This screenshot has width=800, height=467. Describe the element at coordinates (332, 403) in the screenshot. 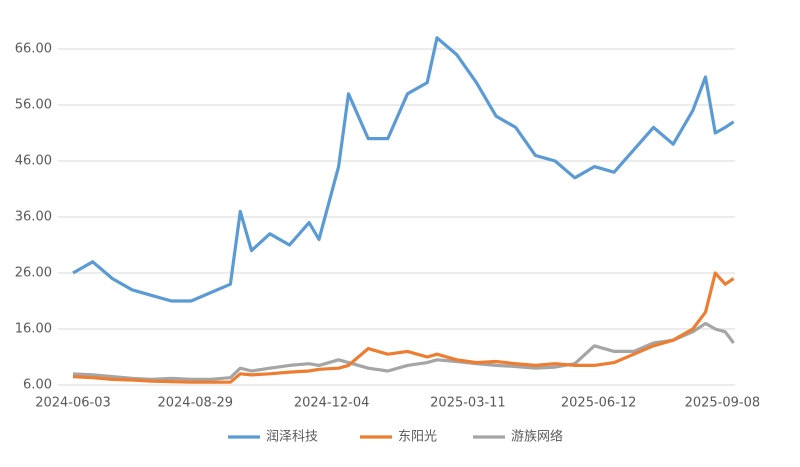

I see `x-tick-label: 2024-12-04` at that location.